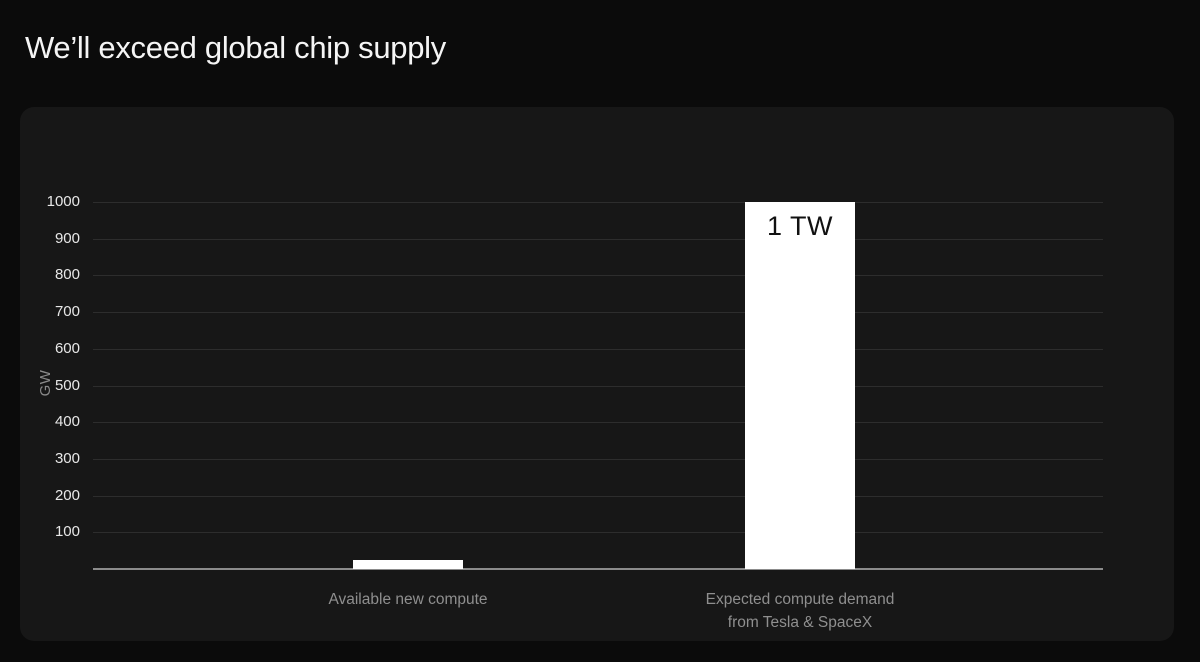  What do you see at coordinates (67, 238) in the screenshot?
I see `y-tick-label: 900` at bounding box center [67, 238].